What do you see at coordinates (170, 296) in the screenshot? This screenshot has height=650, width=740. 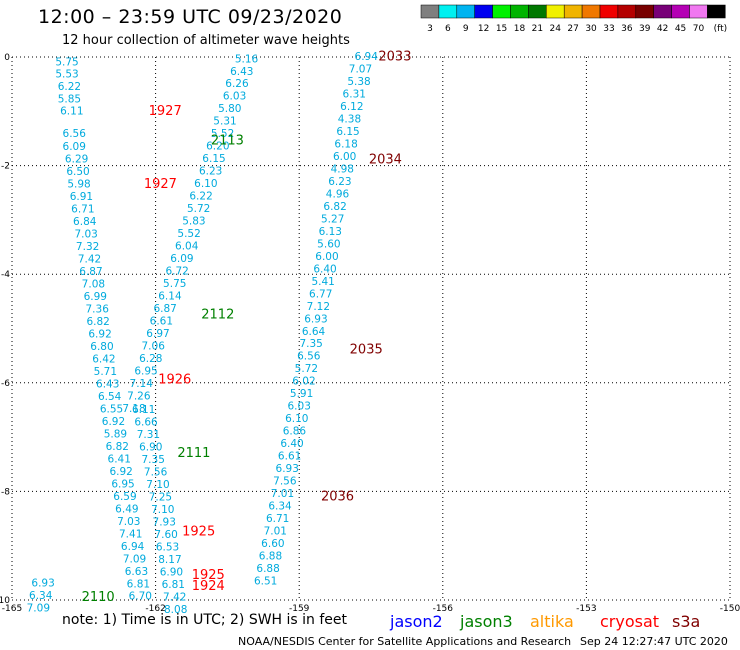 I see `wave-height-value: 6.14` at bounding box center [170, 296].